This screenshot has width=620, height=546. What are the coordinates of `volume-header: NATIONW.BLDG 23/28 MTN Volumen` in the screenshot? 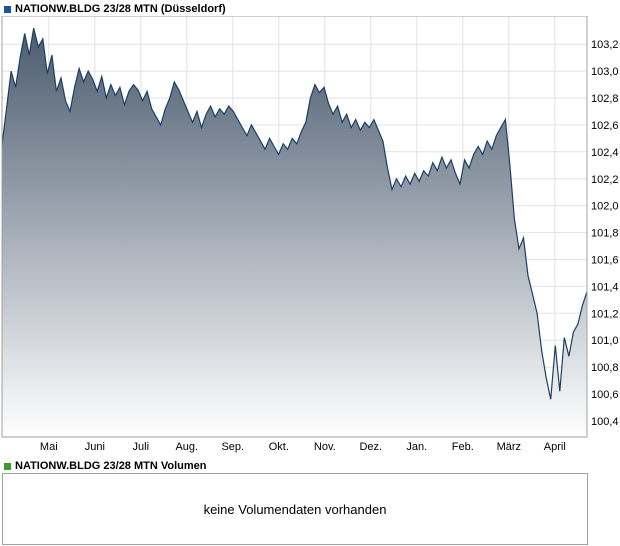 It's located at (310, 465).